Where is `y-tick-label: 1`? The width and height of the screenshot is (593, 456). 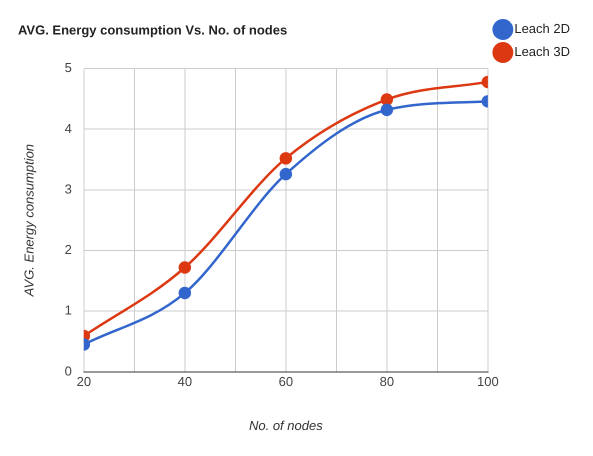 y-tick-label: 1 is located at coordinates (68, 310).